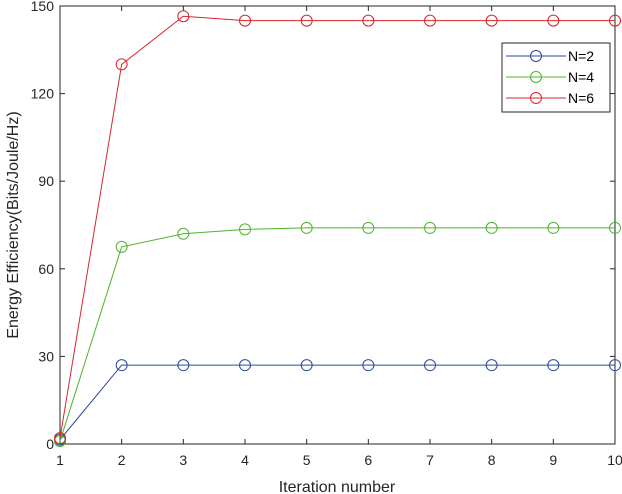 Image resolution: width=622 pixels, height=494 pixels. Describe the element at coordinates (183, 460) in the screenshot. I see `x-tick-label: 3` at that location.